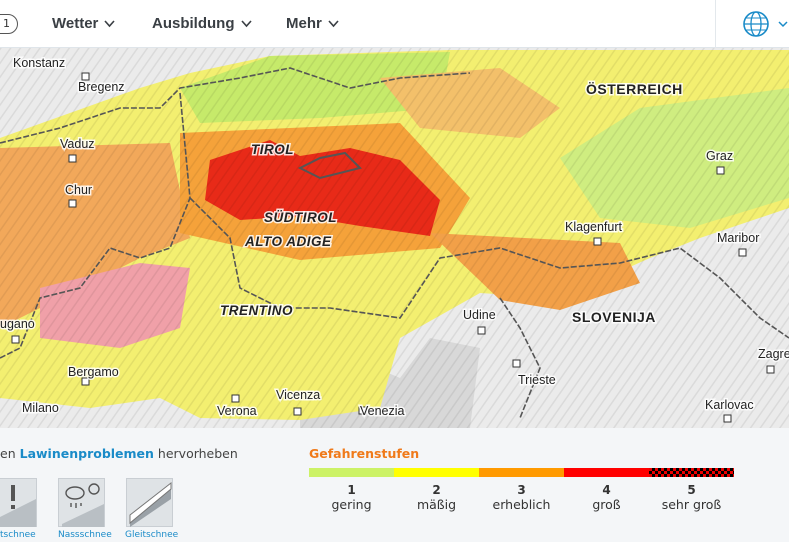 The height and width of the screenshot is (542, 789). Describe the element at coordinates (8, 453) in the screenshot. I see `hint-text: en` at that location.